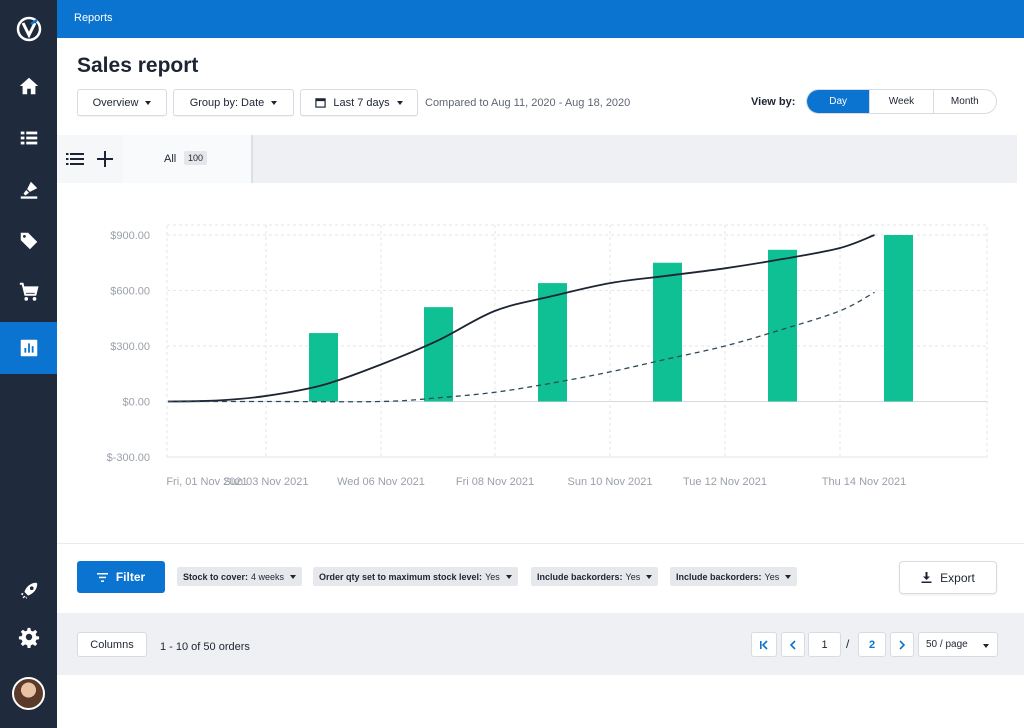 The width and height of the screenshot is (1024, 728). Describe the element at coordinates (839, 101) in the screenshot. I see `view-day-button: Day` at that location.